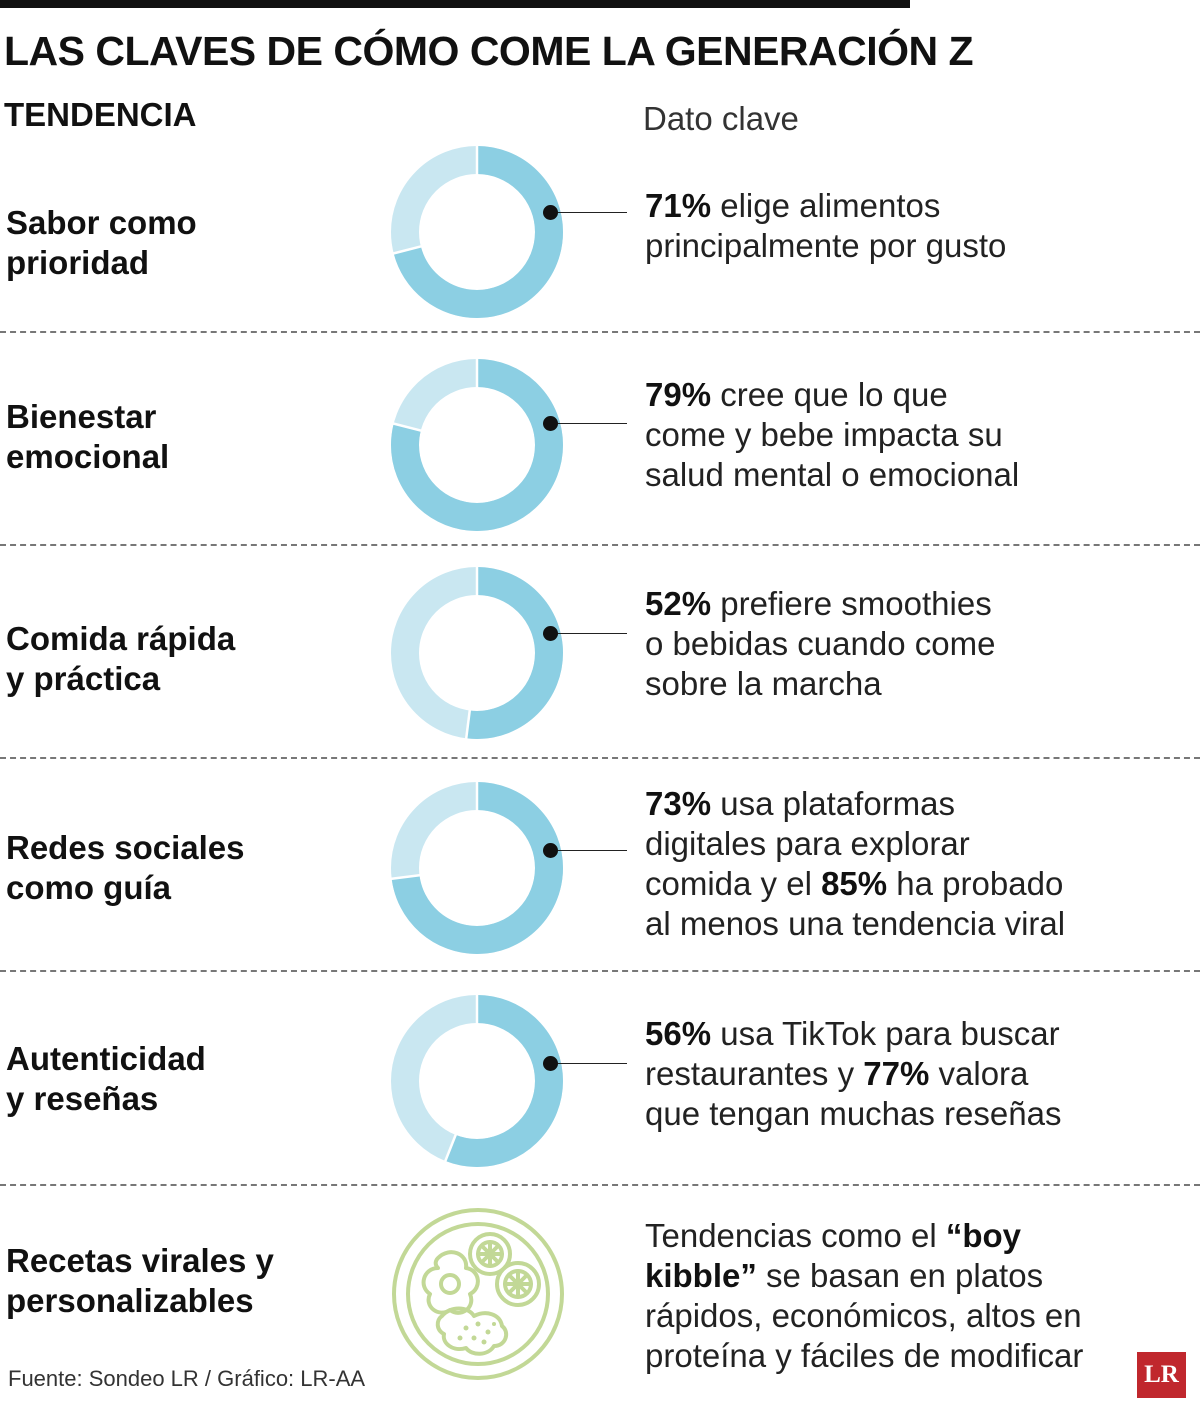 This screenshot has height=1404, width=1200. Describe the element at coordinates (721, 118) in the screenshot. I see `column-header-key-fact: Dato clave` at that location.